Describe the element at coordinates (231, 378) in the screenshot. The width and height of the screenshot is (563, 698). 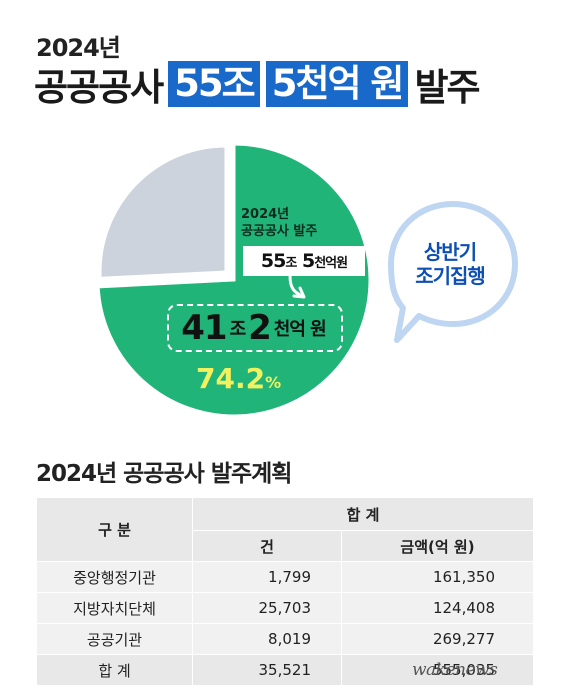
I see `percent-value: 74.2` at that location.